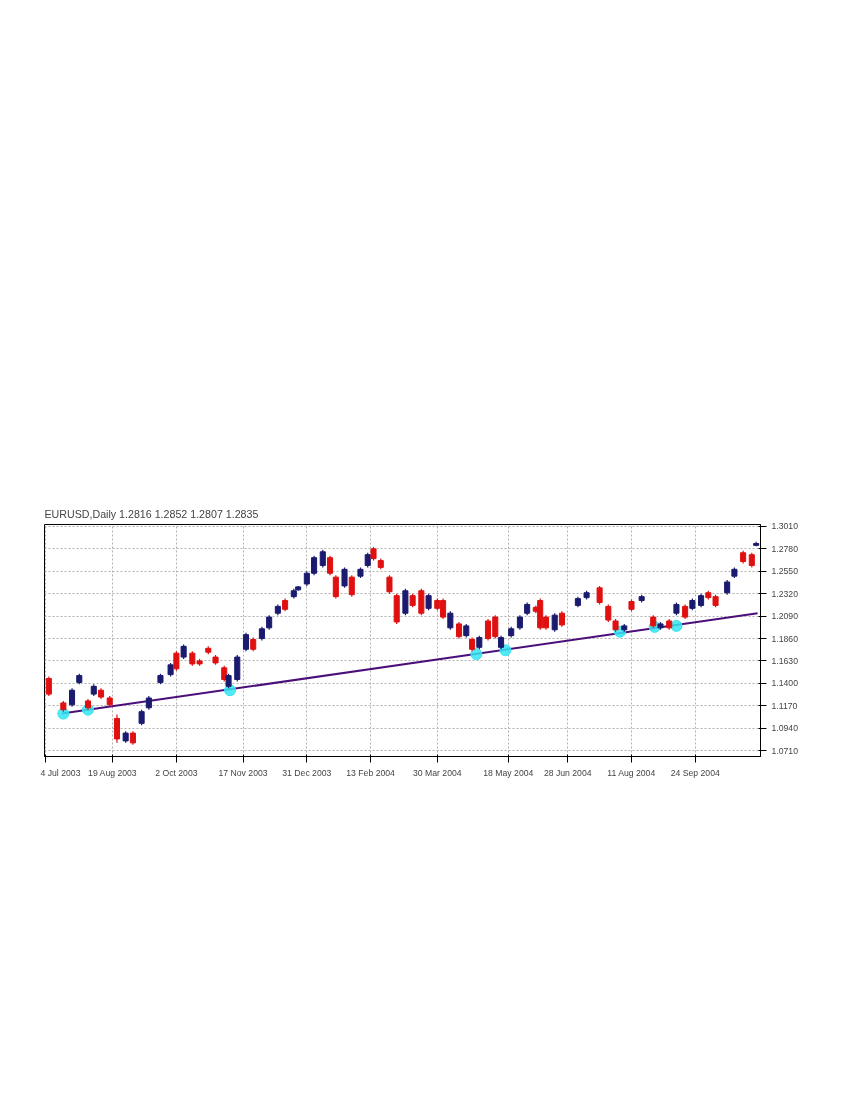 The height and width of the screenshot is (1100, 850). Describe the element at coordinates (437, 772) in the screenshot. I see `x-tick-label: 30 Mar 2004` at that location.